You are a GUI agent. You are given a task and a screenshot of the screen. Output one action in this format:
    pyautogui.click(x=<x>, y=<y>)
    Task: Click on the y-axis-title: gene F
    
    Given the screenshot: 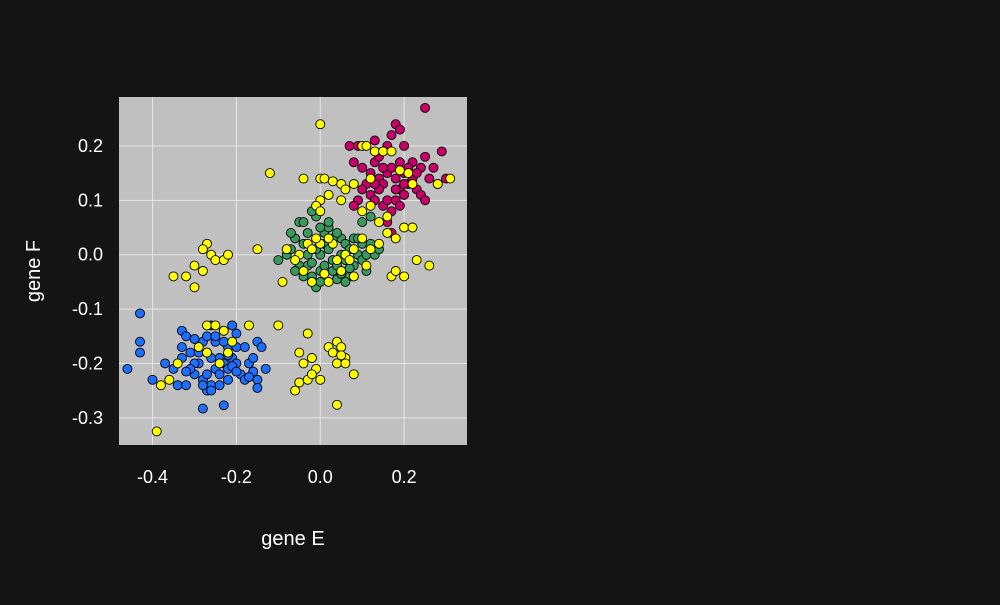 What is the action you would take?
    pyautogui.click(x=34, y=271)
    